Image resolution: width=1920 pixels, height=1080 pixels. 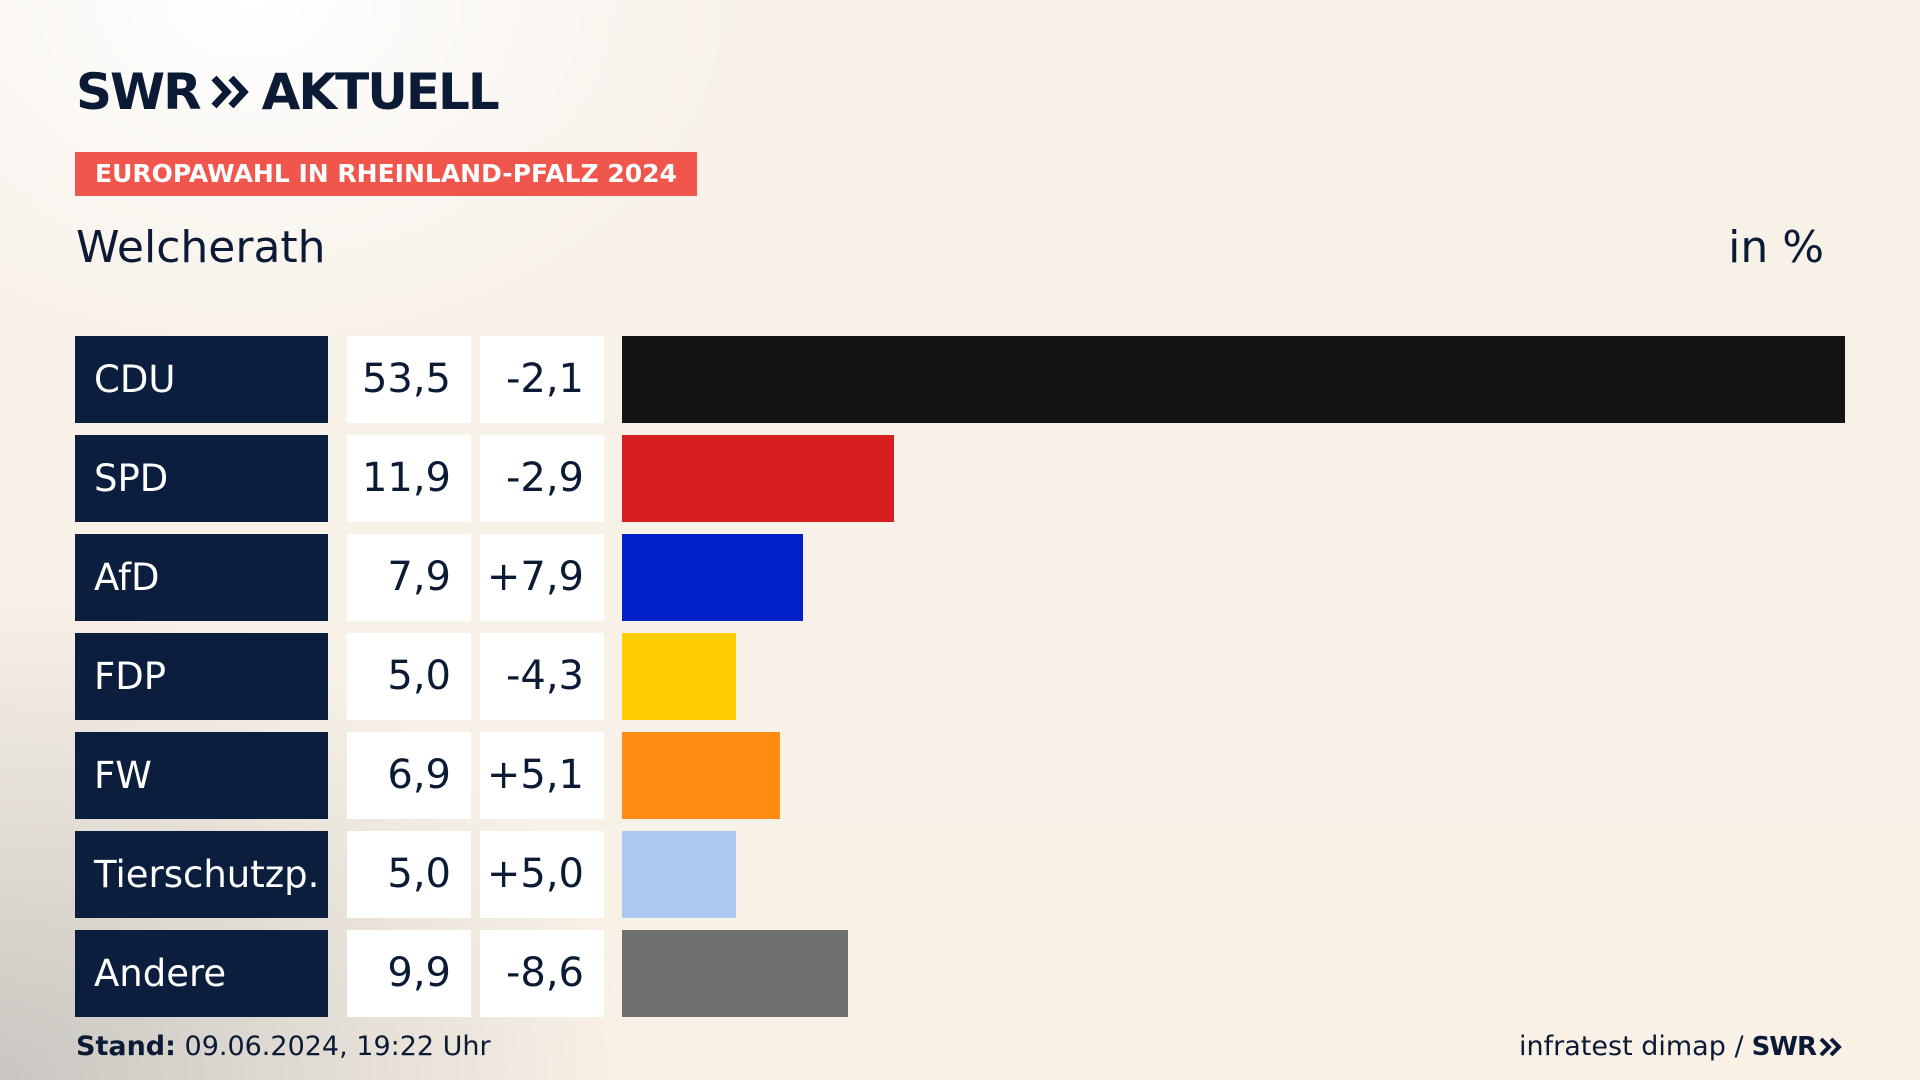 What do you see at coordinates (960, 775) in the screenshot?
I see `result-row: FW 6,9 +5,1` at bounding box center [960, 775].